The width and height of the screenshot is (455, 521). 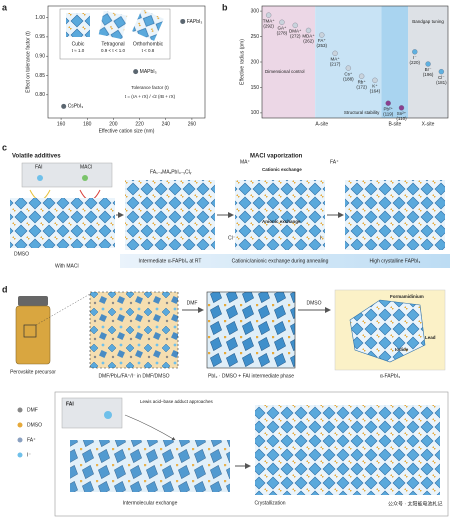 What do you see at coordinates (255, 88) in the screenshot?
I see `y-tick-label: 150` at bounding box center [255, 88].